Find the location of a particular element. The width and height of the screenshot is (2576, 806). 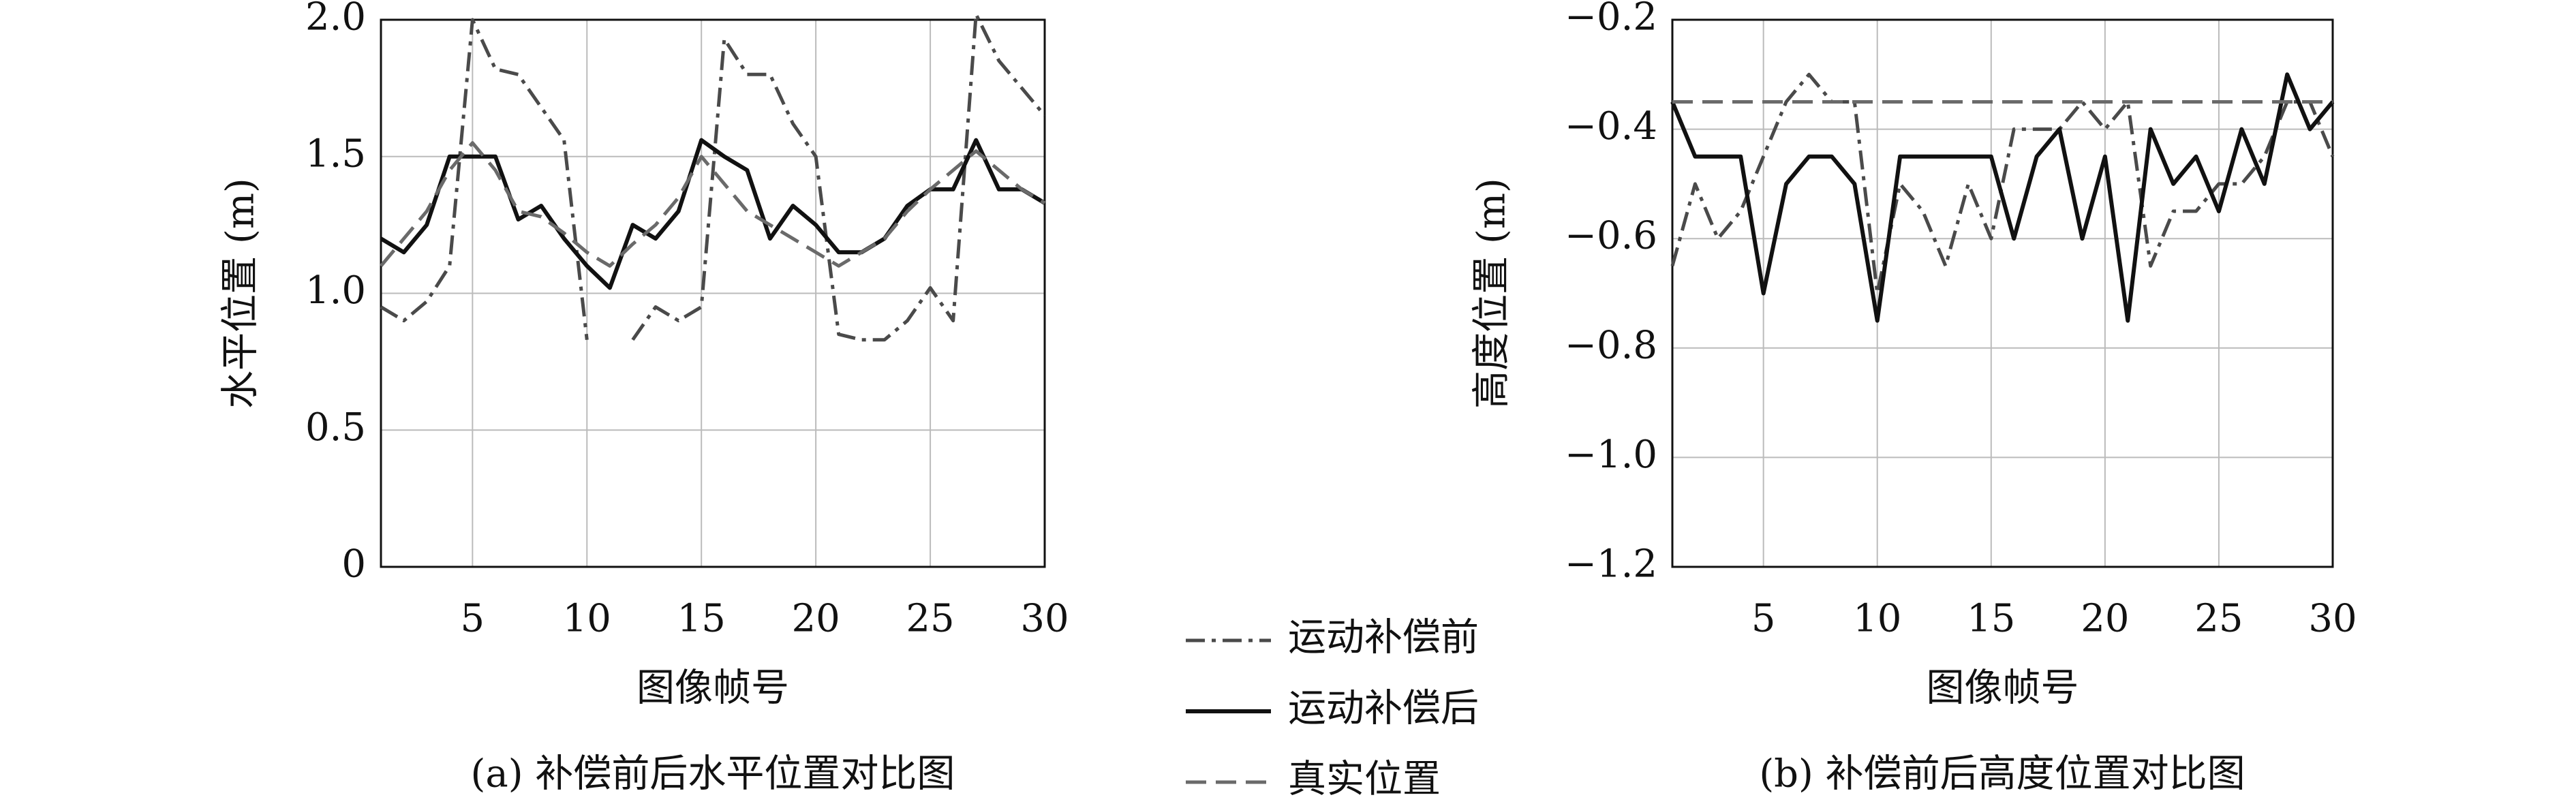

y-tick-label: −0.2 is located at coordinates (1611, 20).